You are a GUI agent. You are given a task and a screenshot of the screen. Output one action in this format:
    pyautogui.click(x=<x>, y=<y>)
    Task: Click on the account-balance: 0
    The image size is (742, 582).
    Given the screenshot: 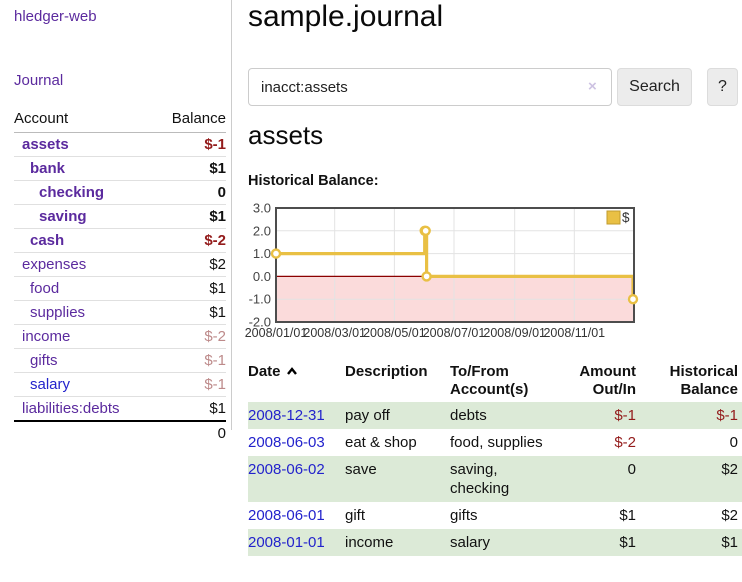 What is the action you would take?
    pyautogui.click(x=221, y=192)
    